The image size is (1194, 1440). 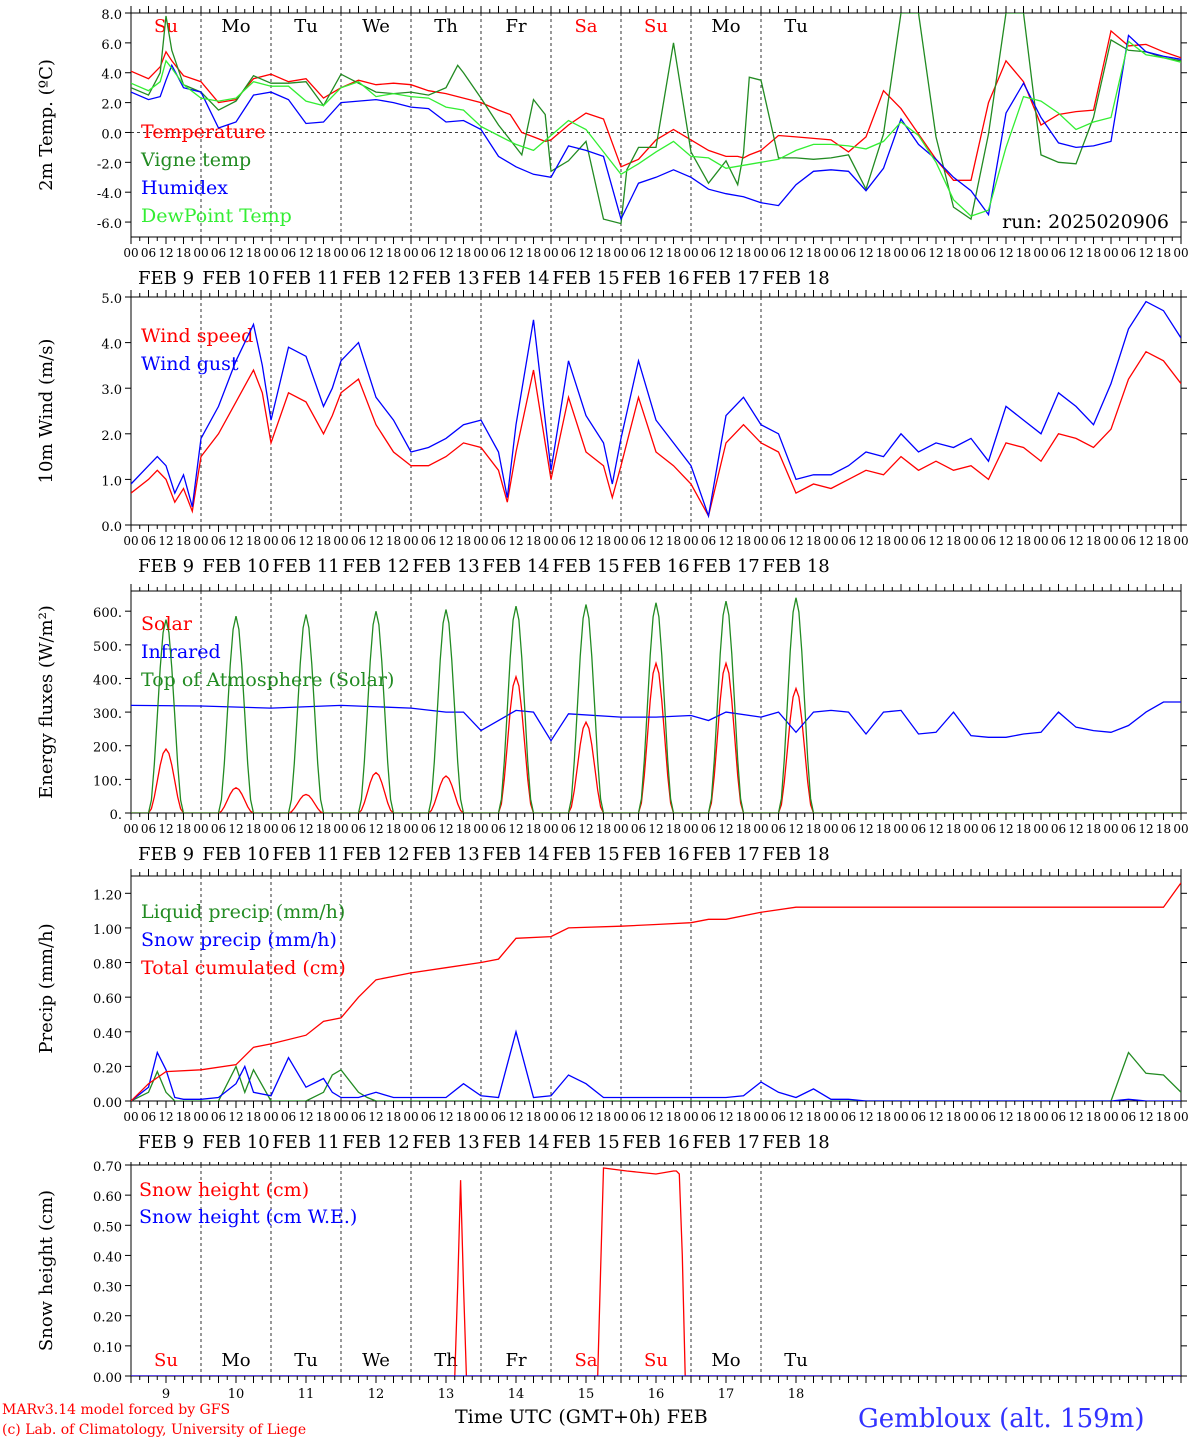 What do you see at coordinates (586, 1394) in the screenshot?
I see `day-number: 15` at bounding box center [586, 1394].